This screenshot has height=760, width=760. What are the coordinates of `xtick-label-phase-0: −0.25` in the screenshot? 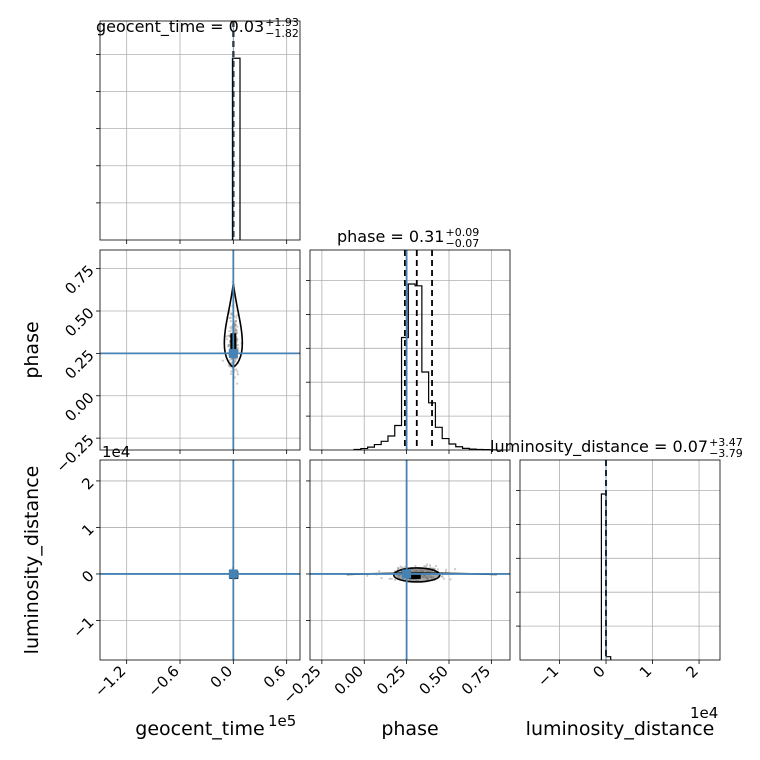 It's located at (301, 684).